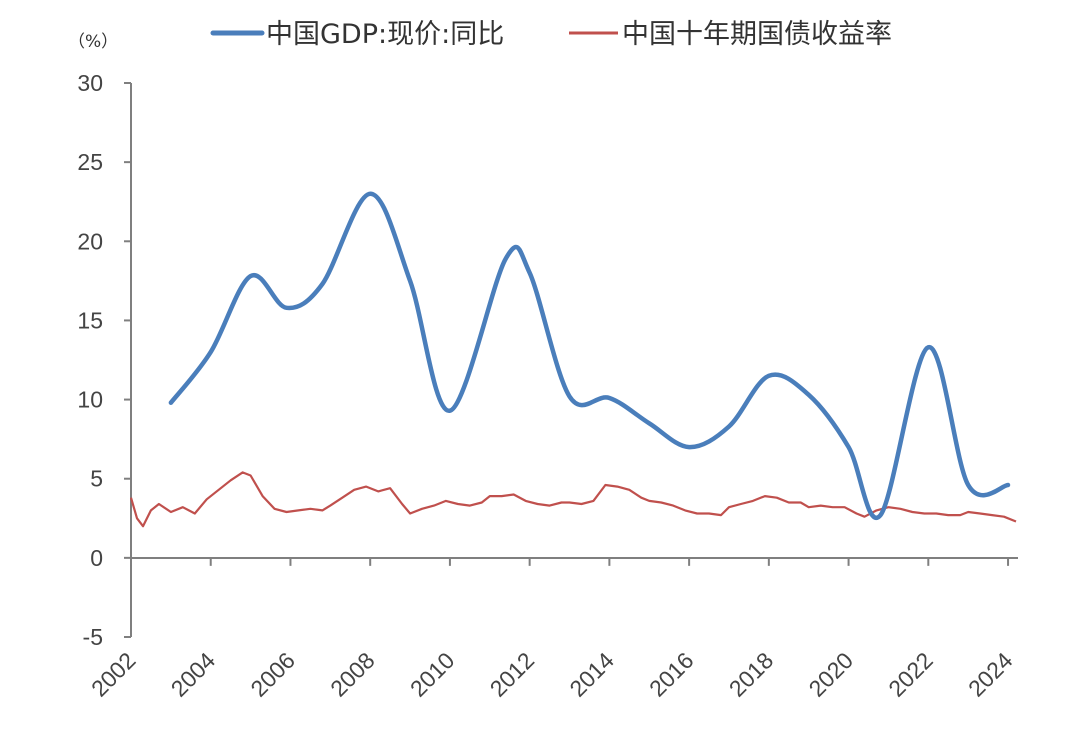 This screenshot has width=1070, height=737. I want to click on legend-label-bond: 中国十年期国债收益率, so click(757, 34).